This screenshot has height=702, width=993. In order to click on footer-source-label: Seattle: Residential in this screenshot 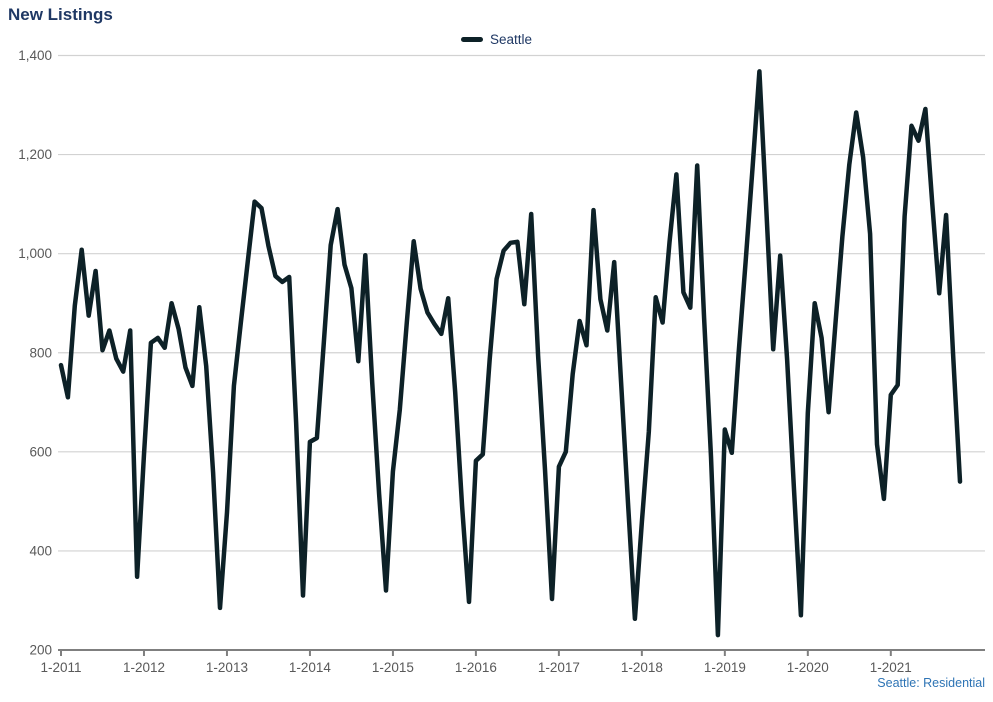, I will do `click(931, 683)`.